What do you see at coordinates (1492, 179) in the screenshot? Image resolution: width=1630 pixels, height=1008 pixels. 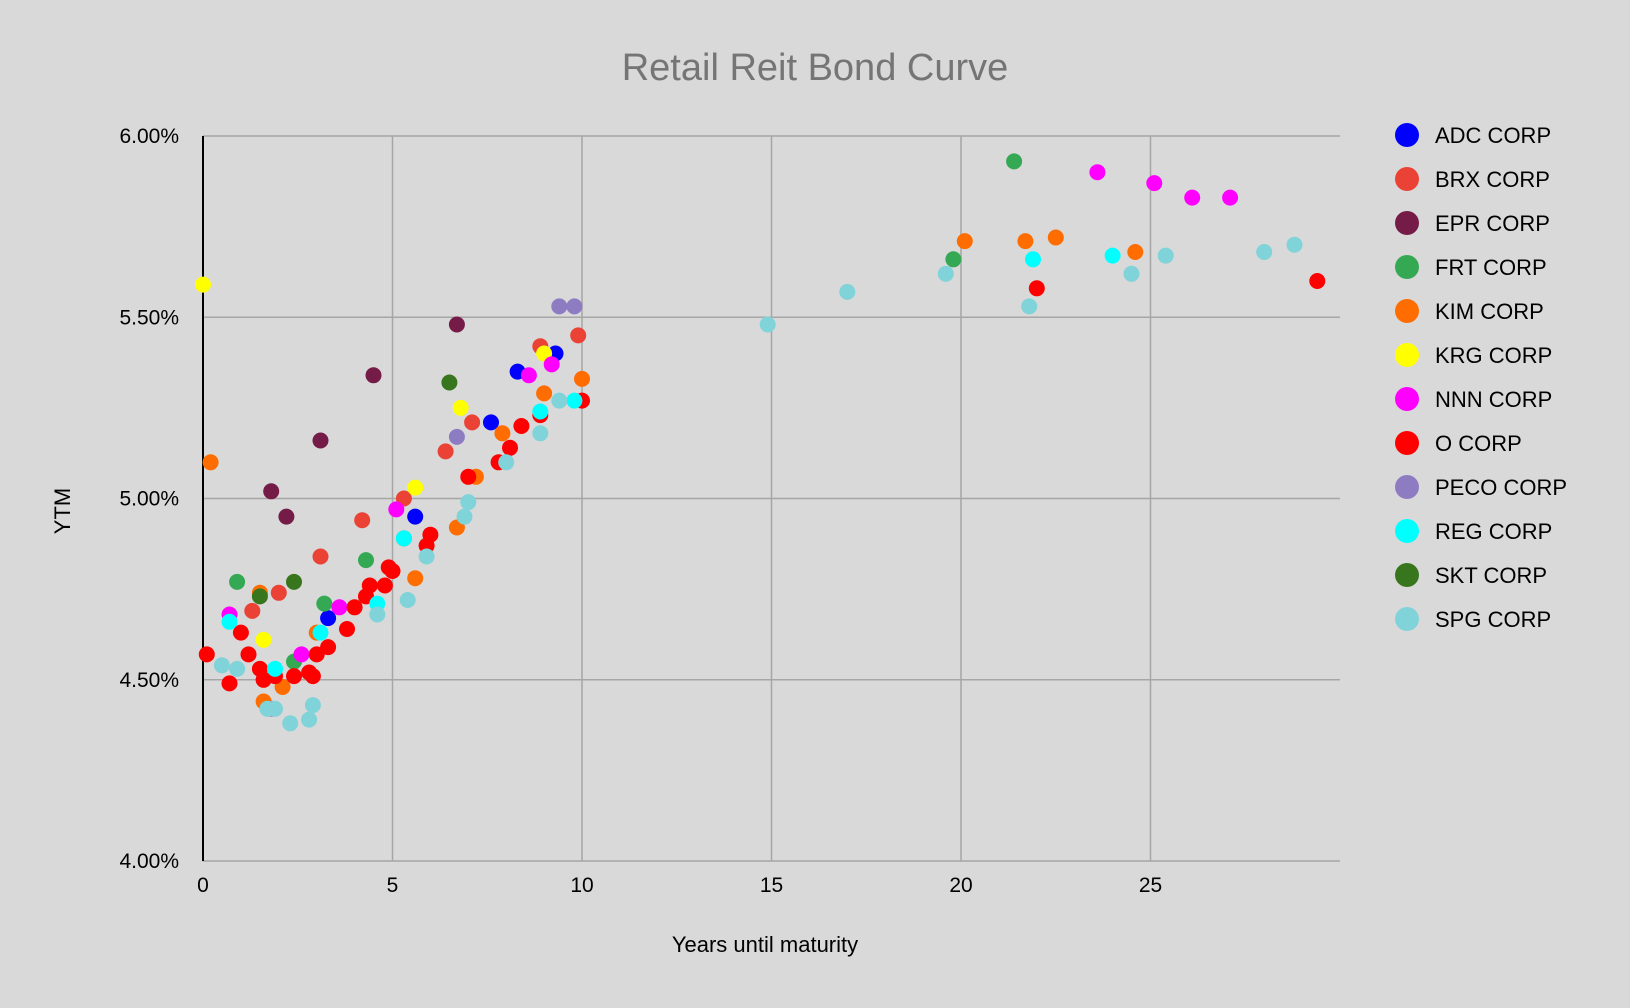 I see `legend-label: BRX CORP` at bounding box center [1492, 179].